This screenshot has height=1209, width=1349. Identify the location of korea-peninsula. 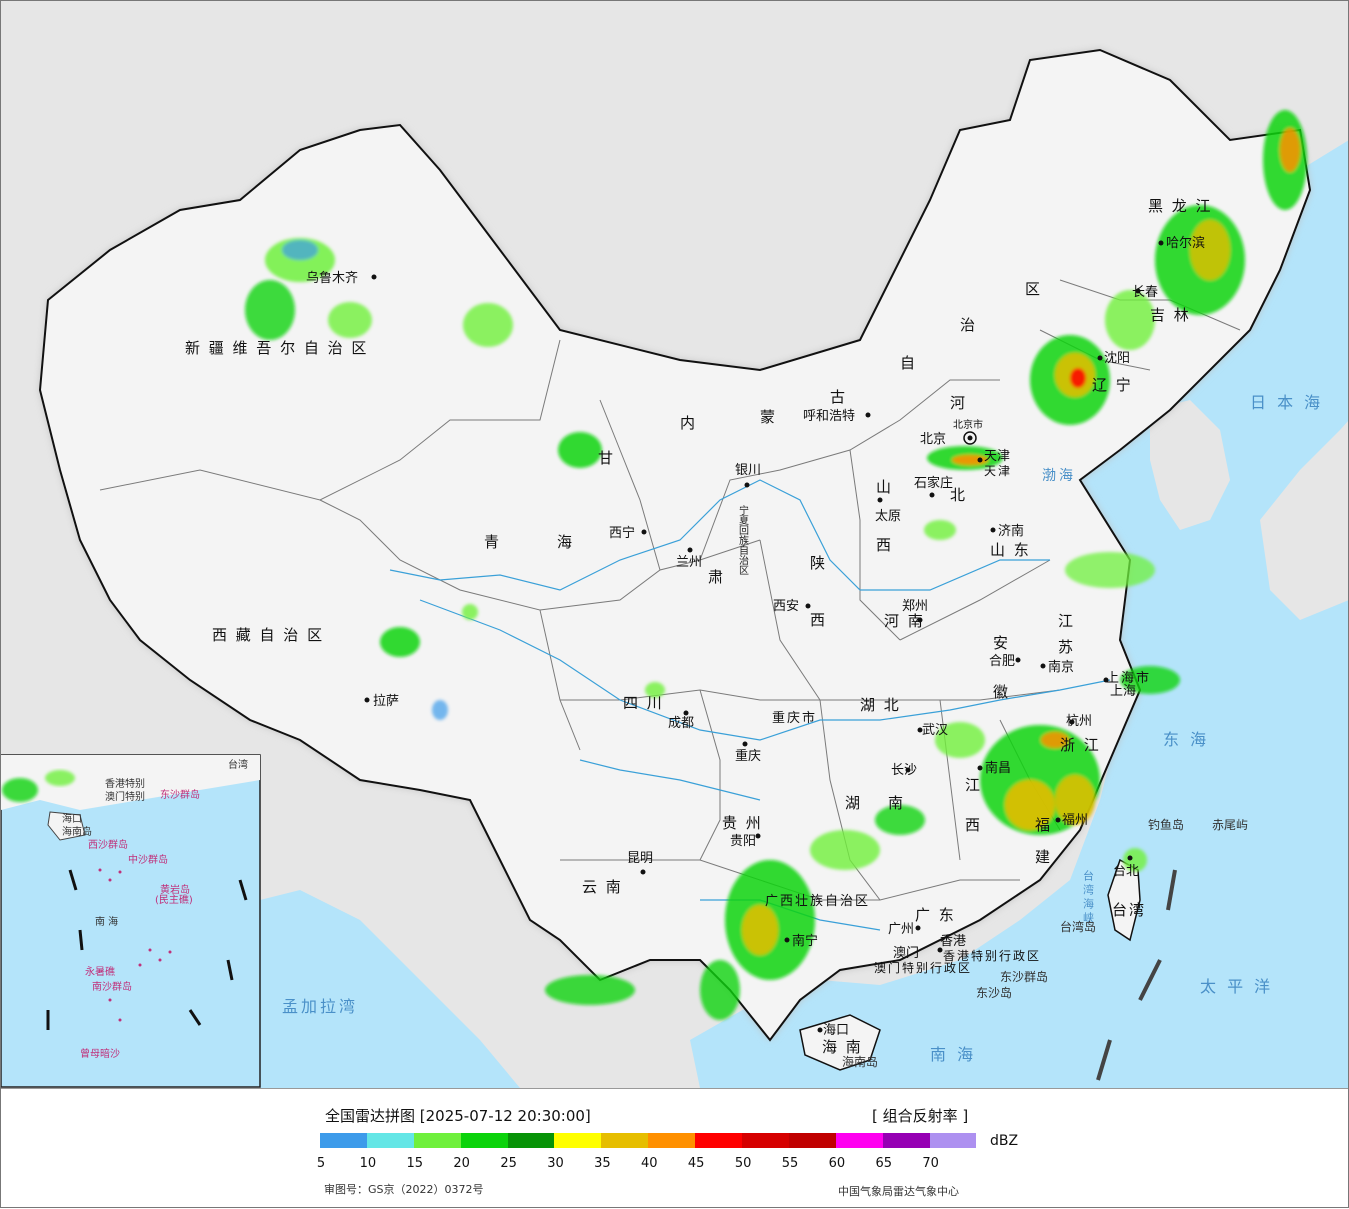
(1190, 465).